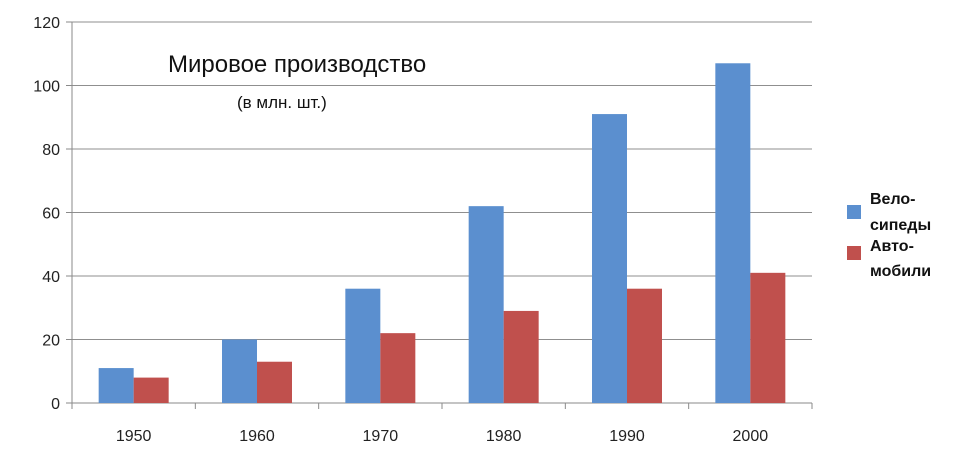 The image size is (966, 465). What do you see at coordinates (627, 436) in the screenshot?
I see `x-tick-label: 1990` at bounding box center [627, 436].